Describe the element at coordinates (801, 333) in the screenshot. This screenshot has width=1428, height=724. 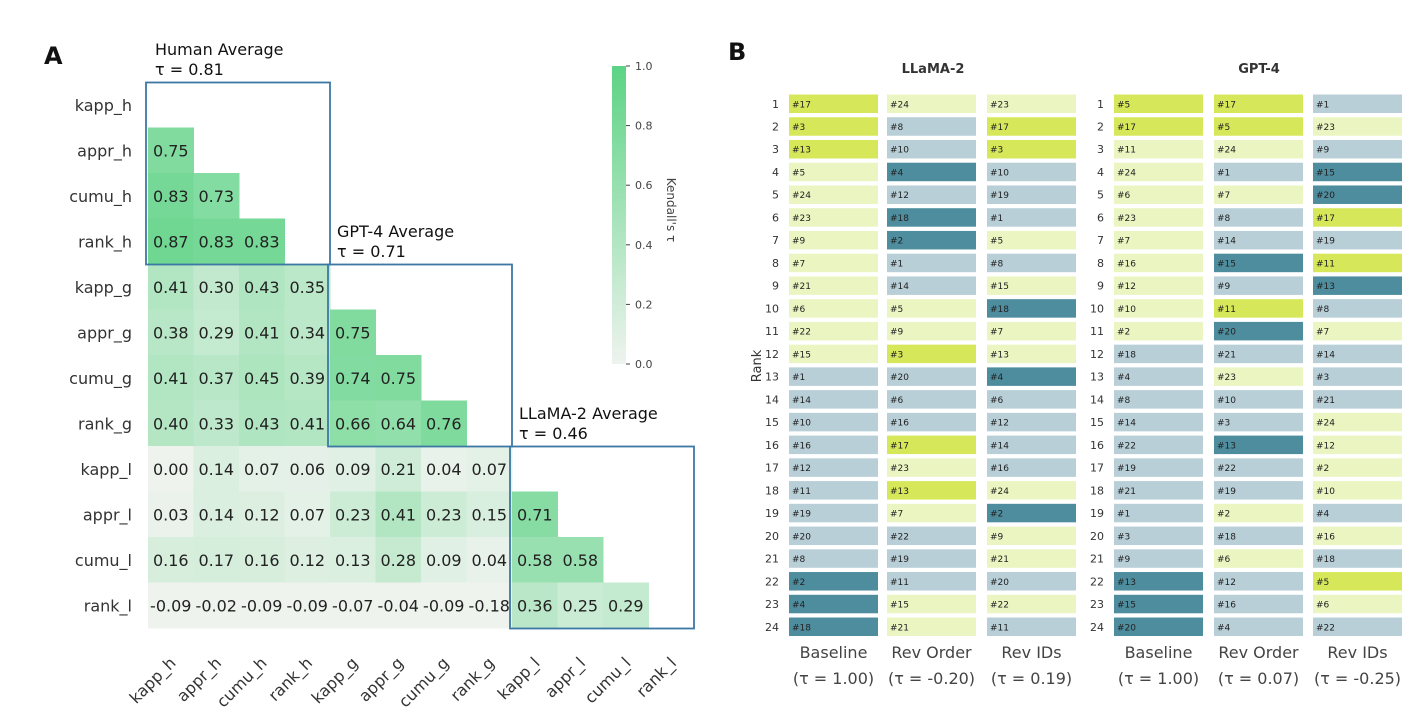
I see `rank-cell-id: #22` at that location.